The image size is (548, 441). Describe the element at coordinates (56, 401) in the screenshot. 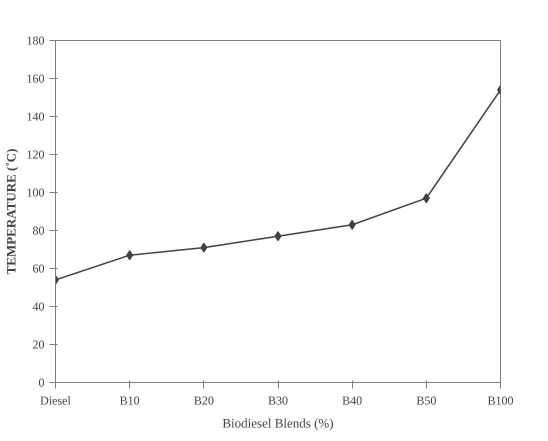

I see `x-tick-label: Diesel` at that location.